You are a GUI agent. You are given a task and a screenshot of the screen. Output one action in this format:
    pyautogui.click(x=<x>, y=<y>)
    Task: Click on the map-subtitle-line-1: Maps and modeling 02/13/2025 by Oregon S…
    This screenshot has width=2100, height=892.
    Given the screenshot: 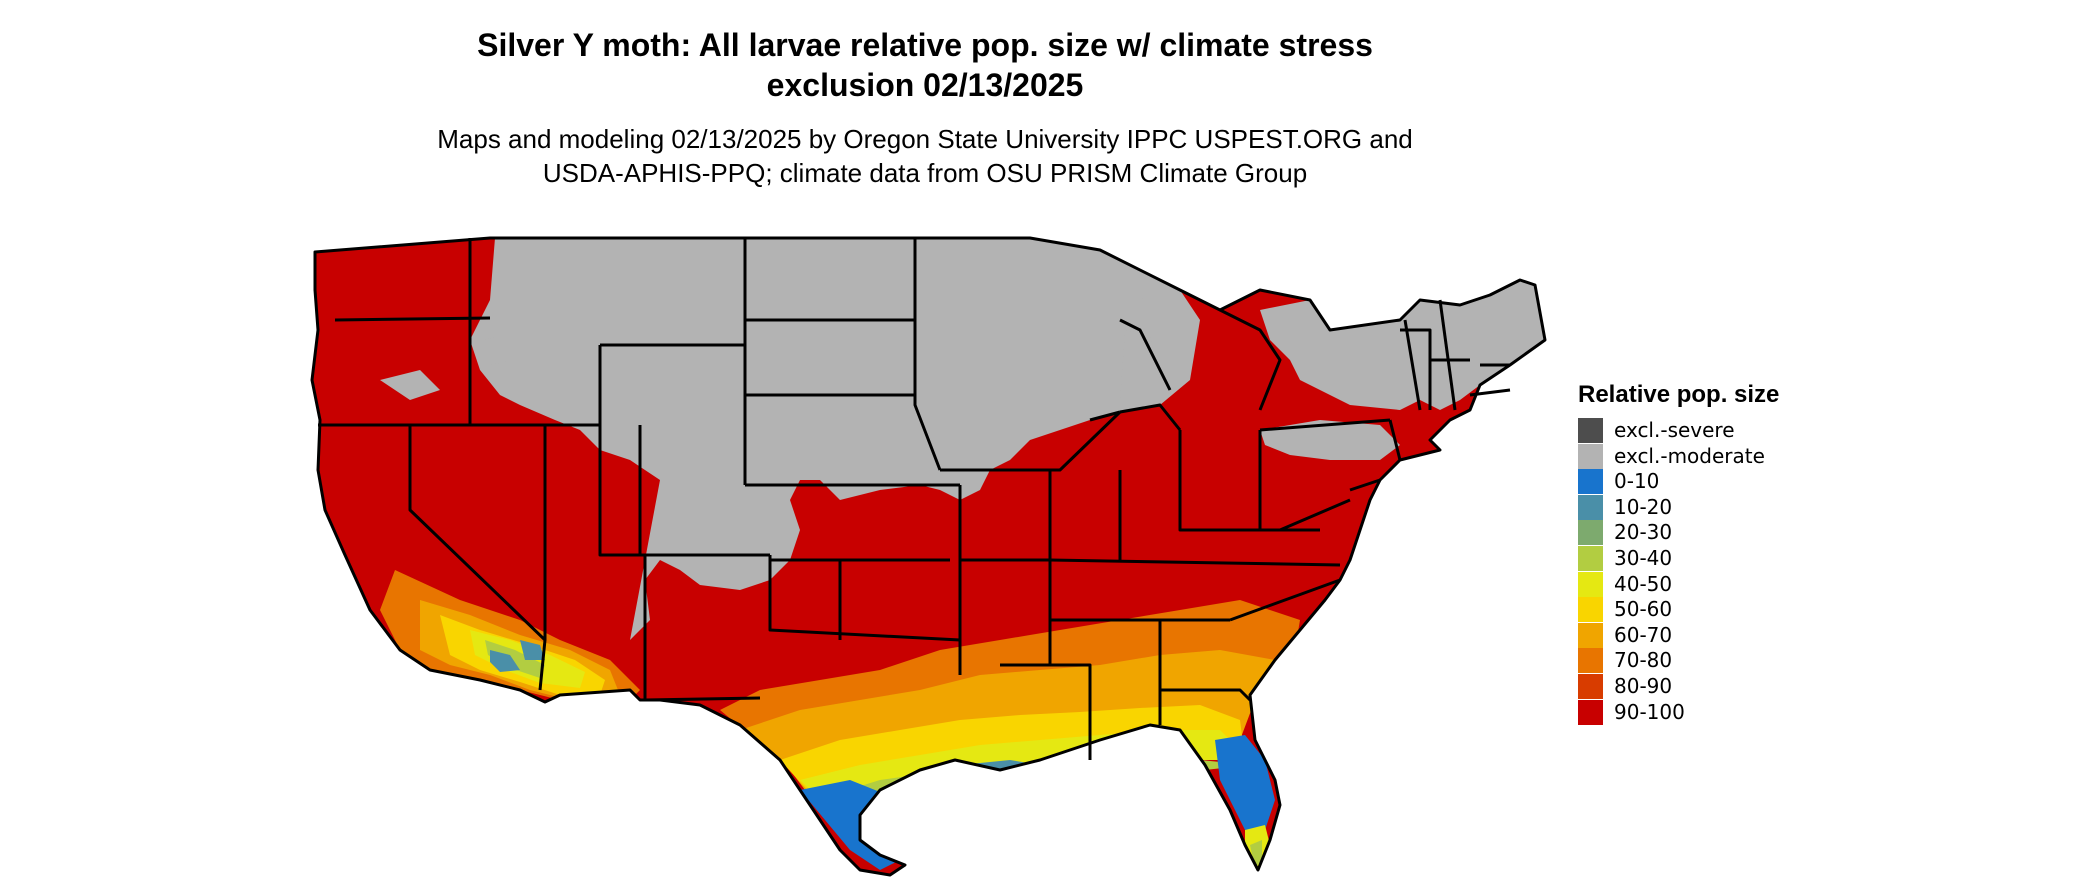 What is the action you would take?
    pyautogui.click(x=925, y=139)
    